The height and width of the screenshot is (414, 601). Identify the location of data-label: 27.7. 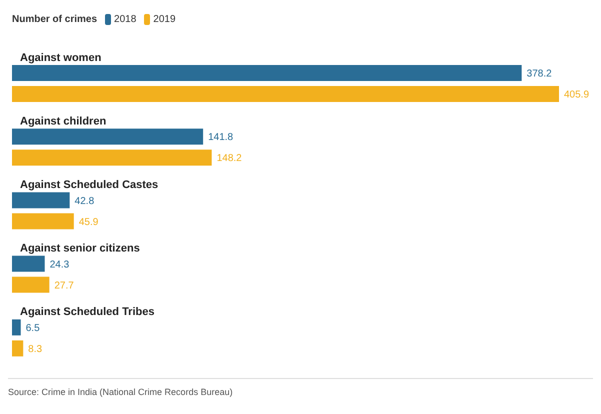
(64, 286).